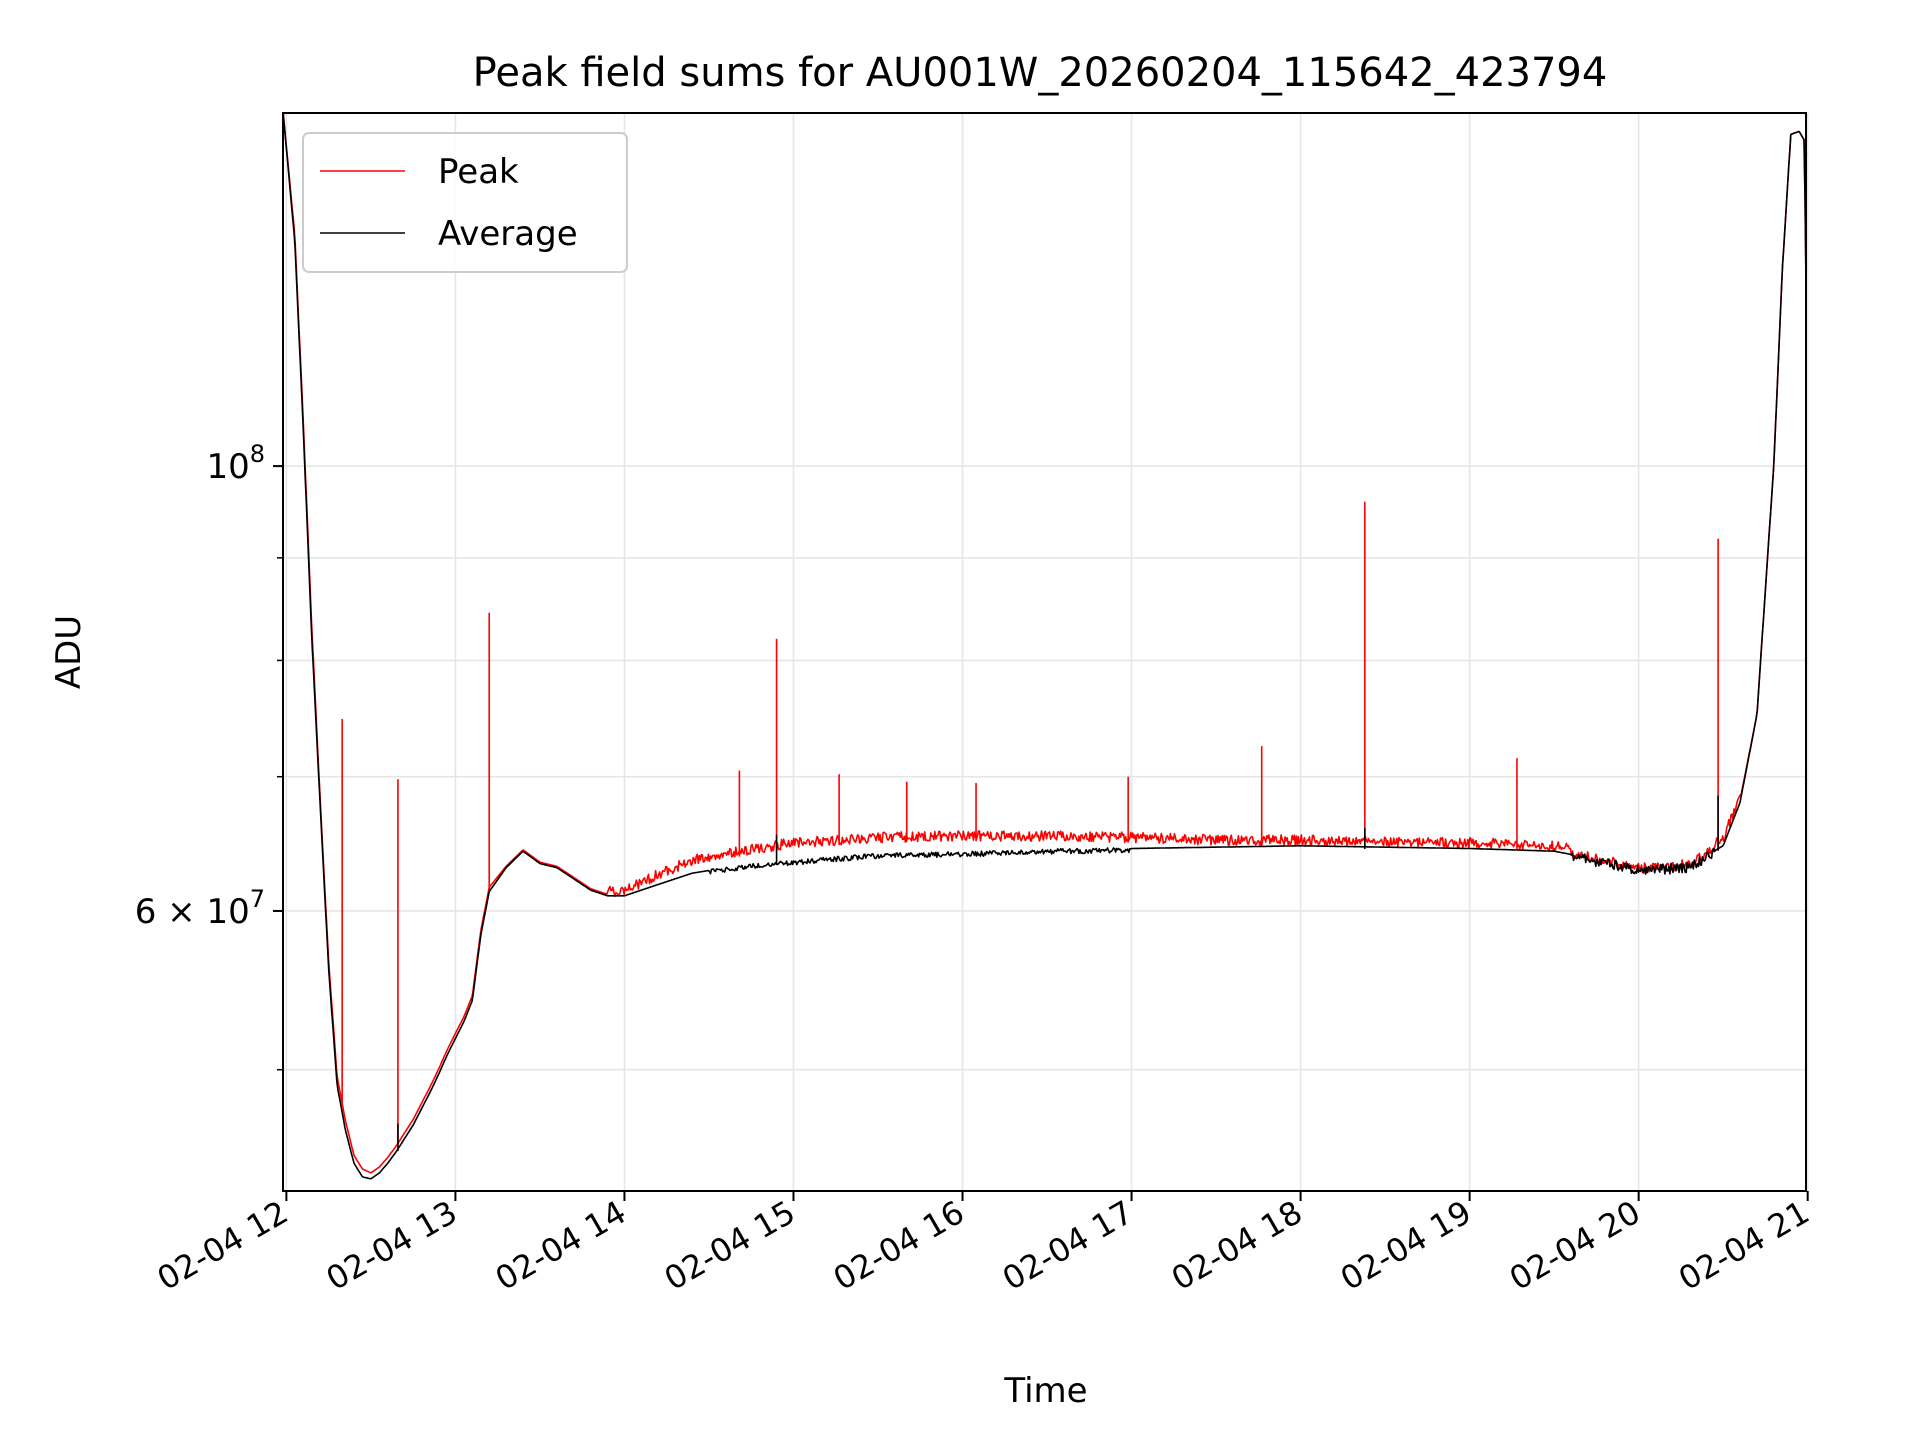  I want to click on legend: Peak Average, so click(465, 202).